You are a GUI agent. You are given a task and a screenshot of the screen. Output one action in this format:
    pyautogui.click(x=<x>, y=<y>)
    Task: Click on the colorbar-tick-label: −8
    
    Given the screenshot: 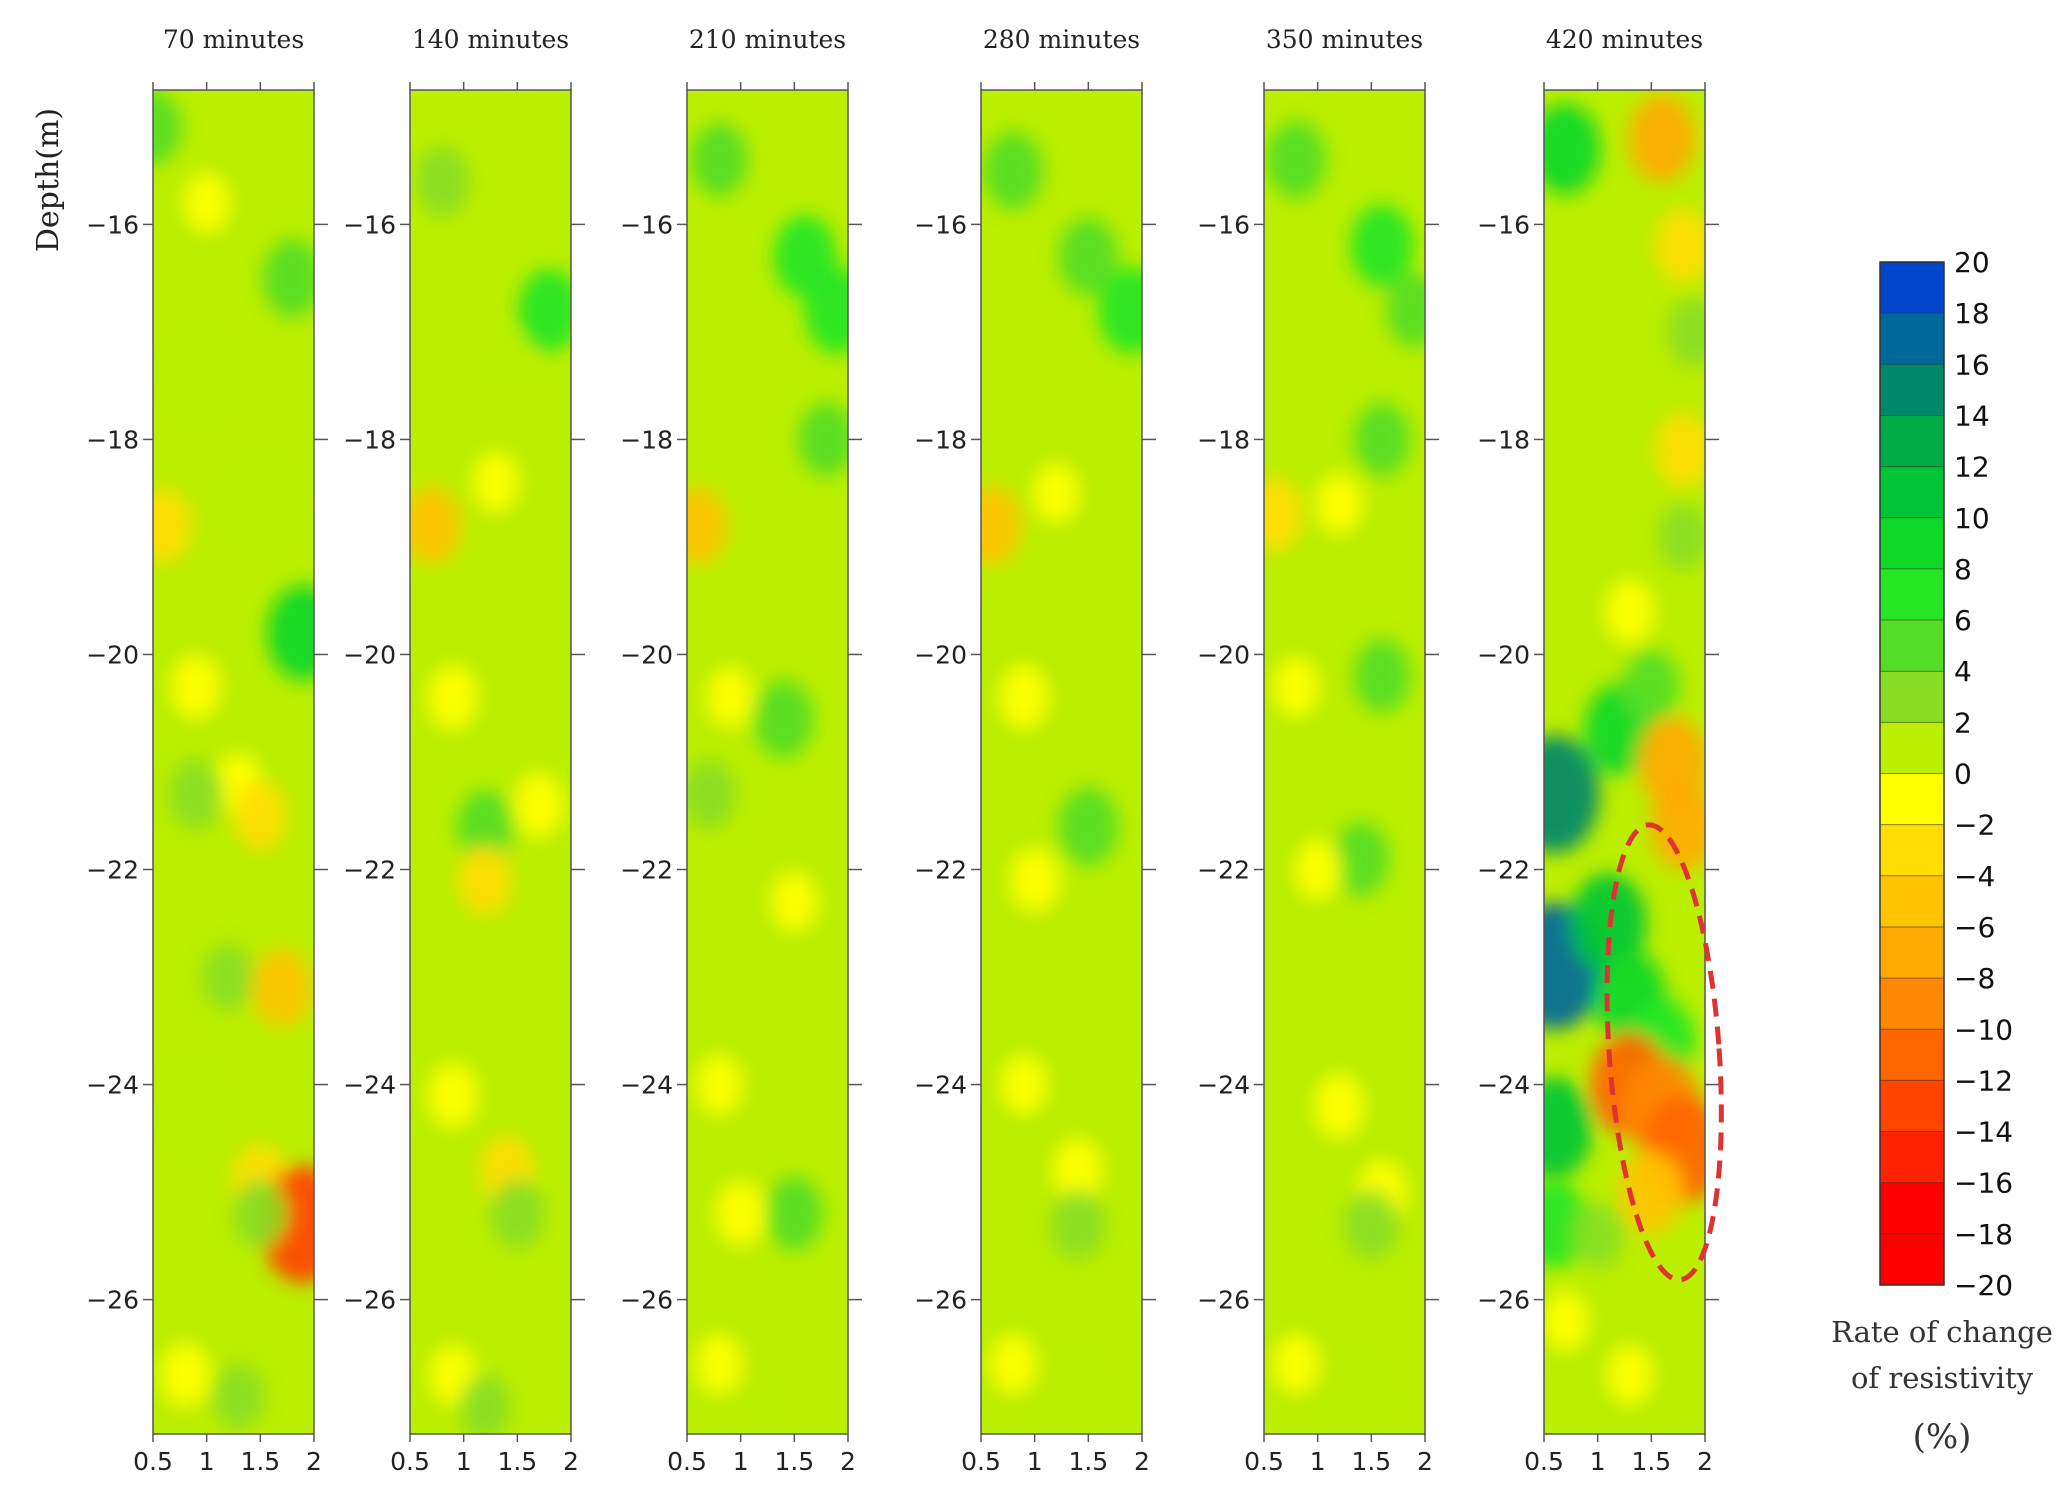 What is the action you would take?
    pyautogui.click(x=1974, y=978)
    